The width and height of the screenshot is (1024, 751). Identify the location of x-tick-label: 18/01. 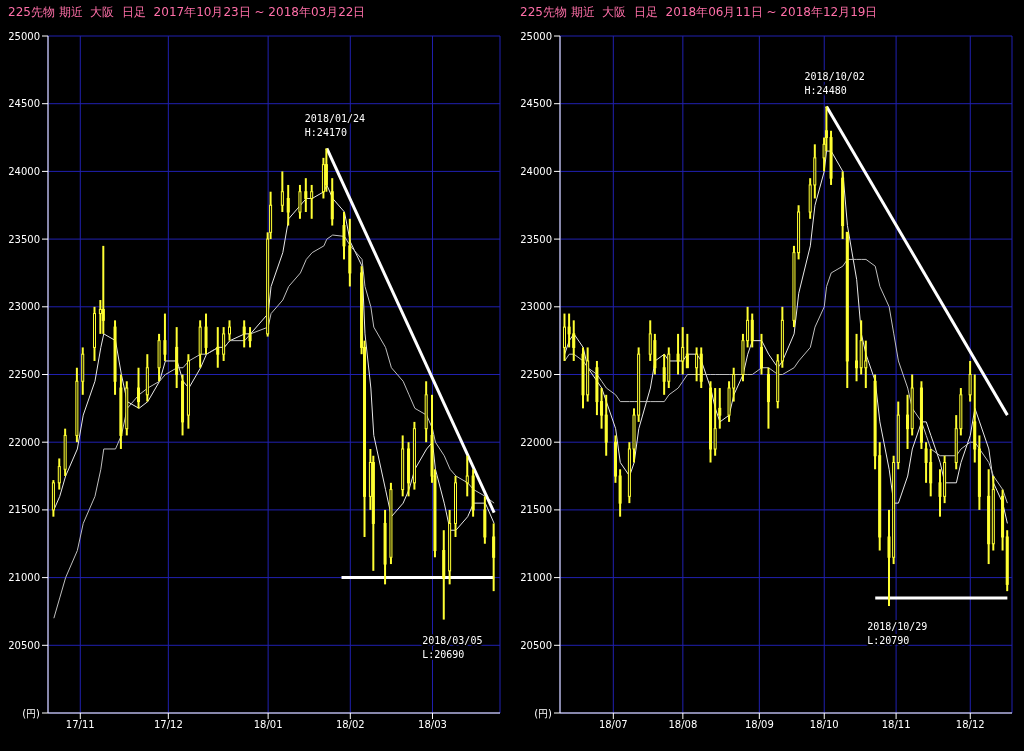
(268, 725).